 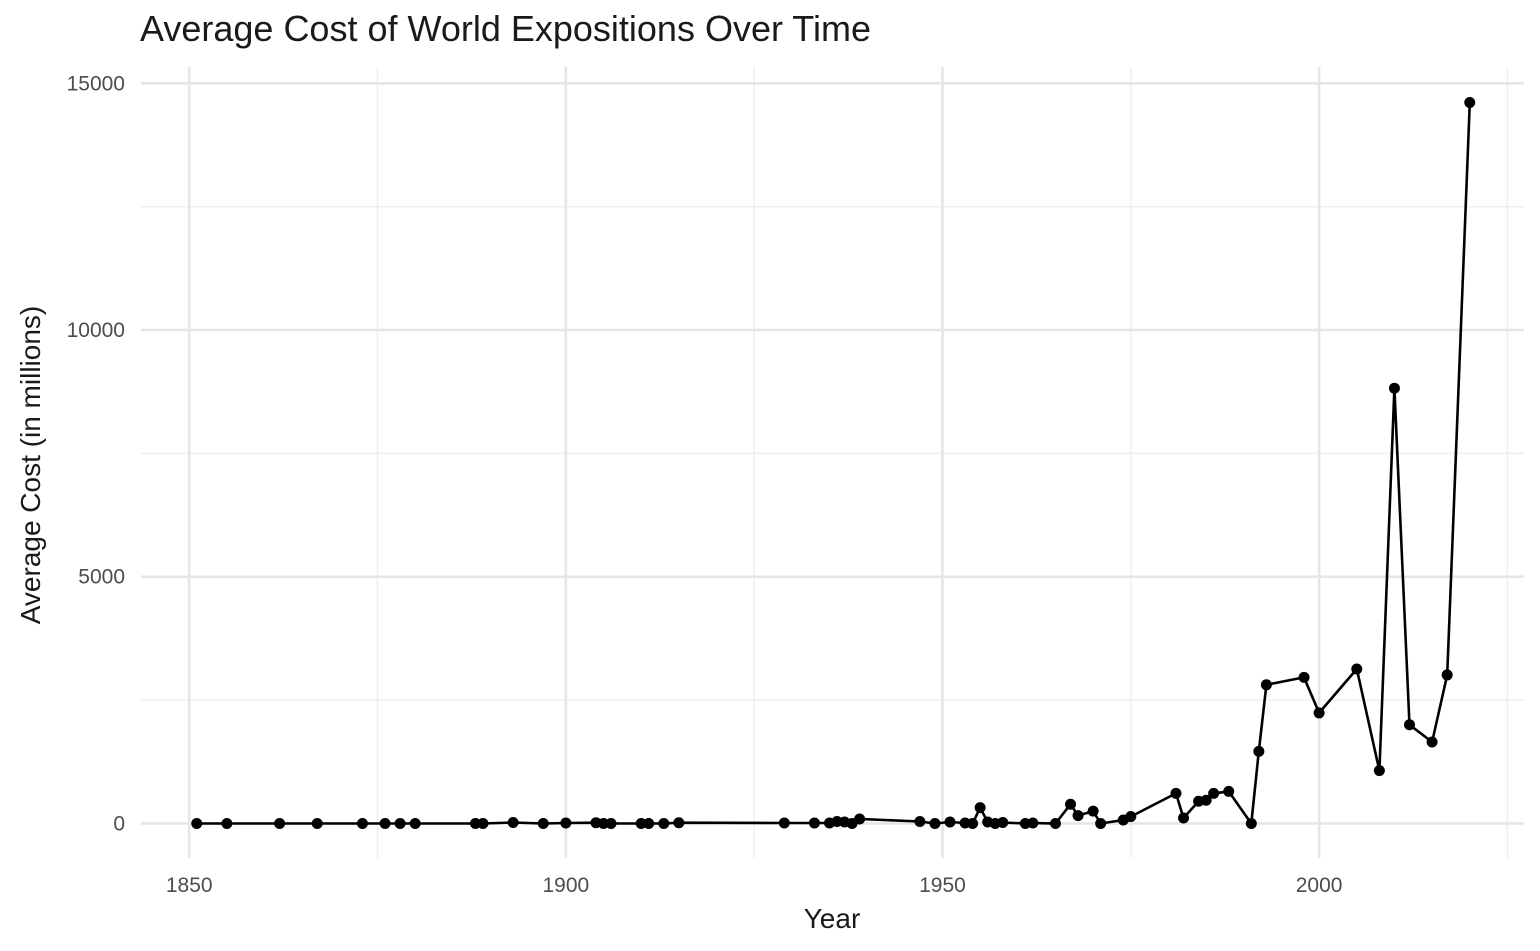 What do you see at coordinates (942, 885) in the screenshot?
I see `x-tick-label: 1950` at bounding box center [942, 885].